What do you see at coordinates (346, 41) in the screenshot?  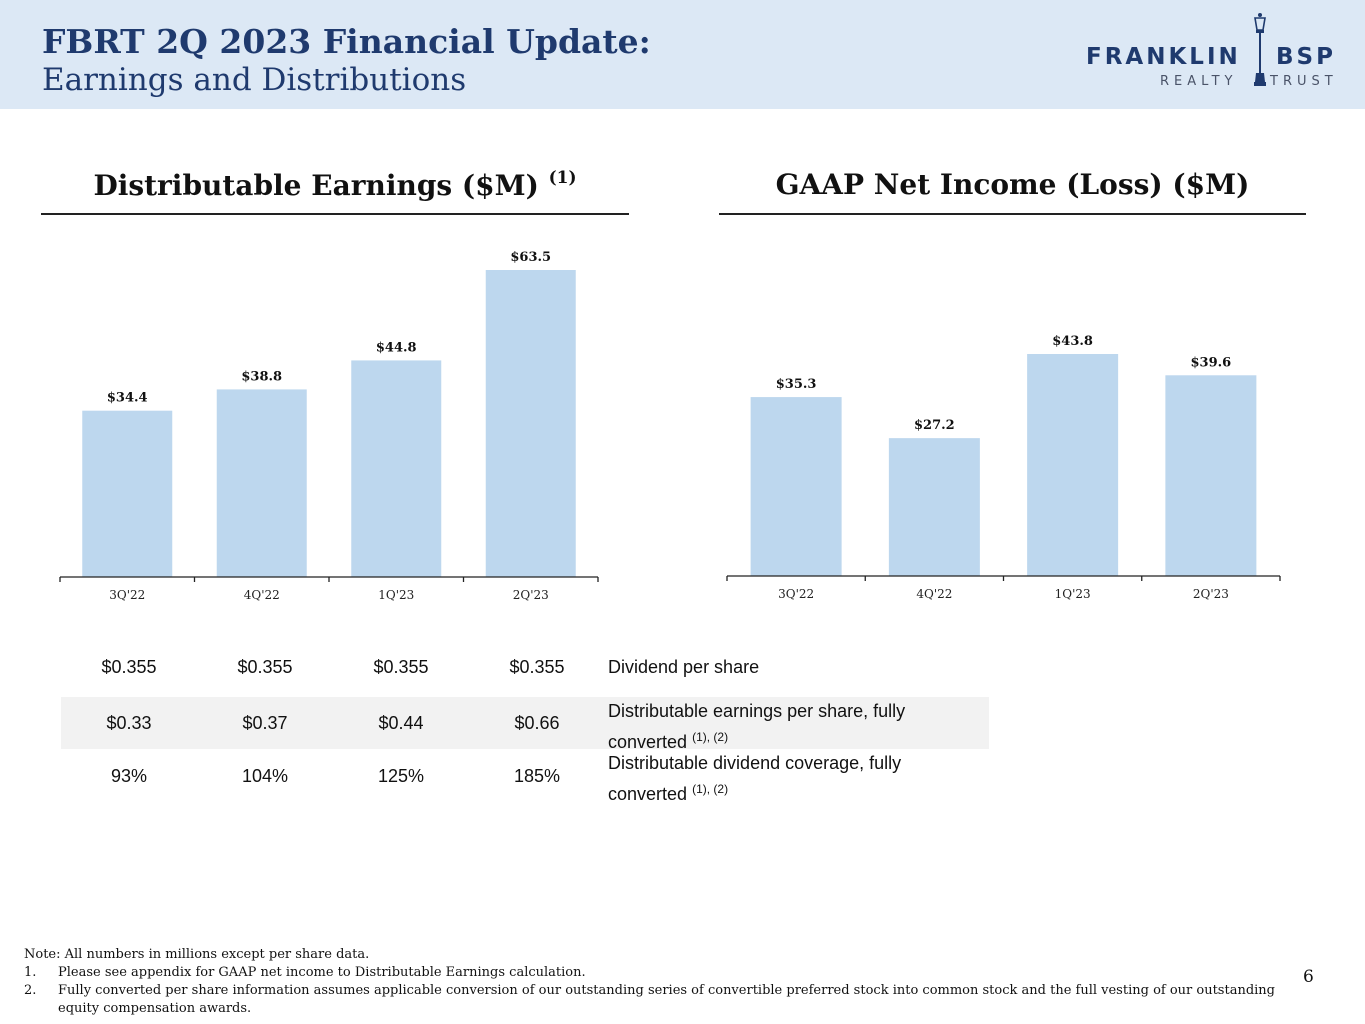 I see `page-title: FBRT 2Q 2023 Financial Update:` at bounding box center [346, 41].